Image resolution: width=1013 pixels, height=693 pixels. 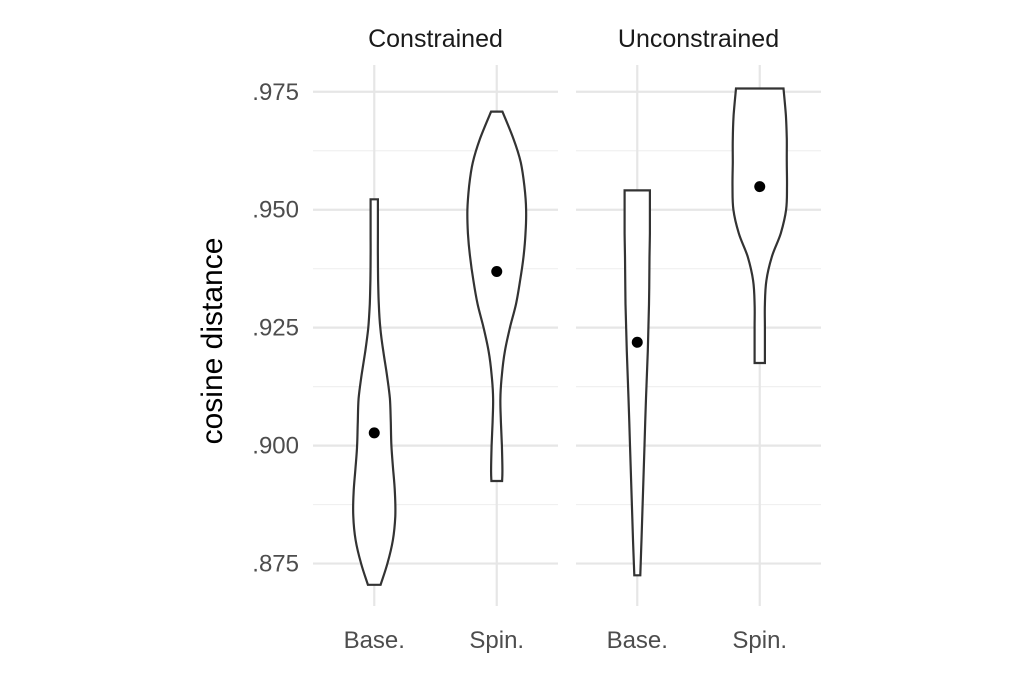 I want to click on mean-point-constrained-spin, so click(x=497, y=272).